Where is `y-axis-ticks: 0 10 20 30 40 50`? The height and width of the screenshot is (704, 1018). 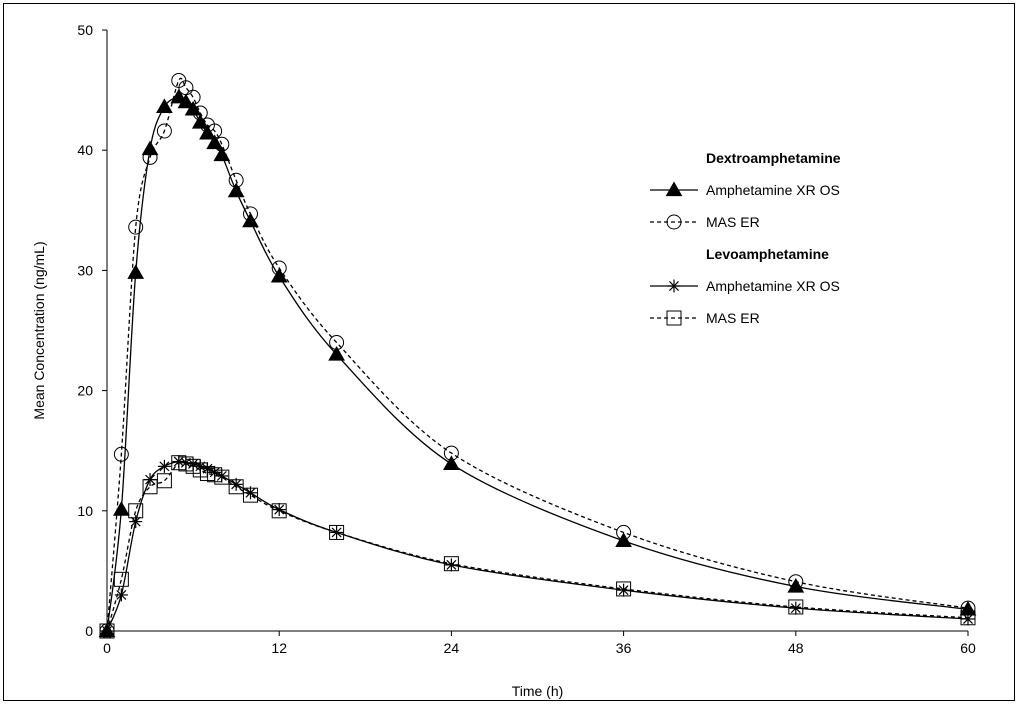
y-axis-ticks: 0 10 20 30 40 50 is located at coordinates (92, 330).